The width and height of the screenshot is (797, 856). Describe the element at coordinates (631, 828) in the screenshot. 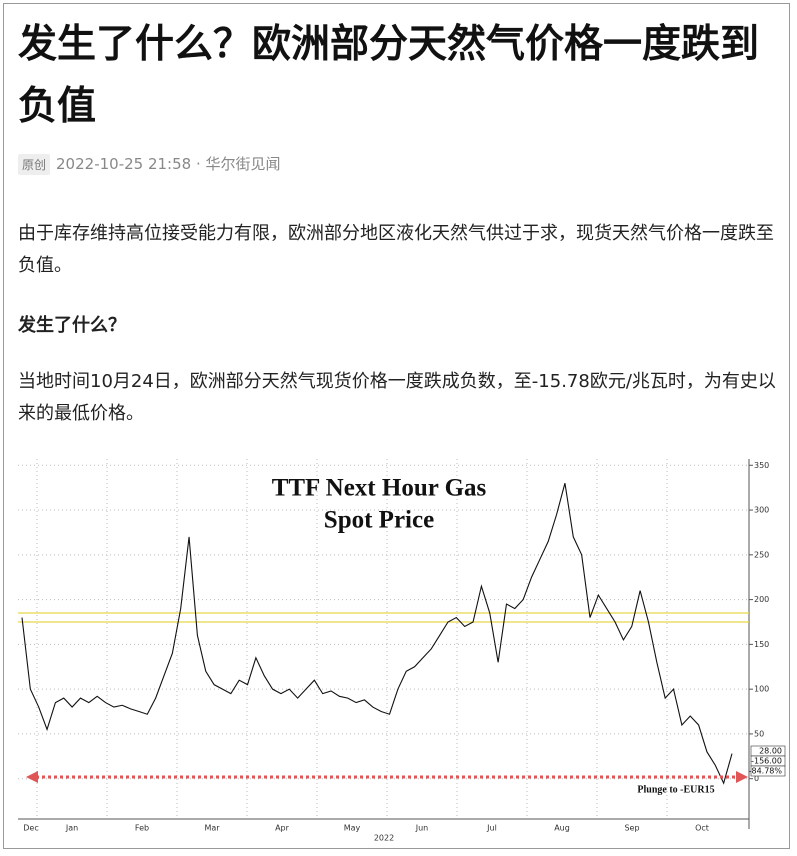

I see `x-tick-label: Sep` at that location.